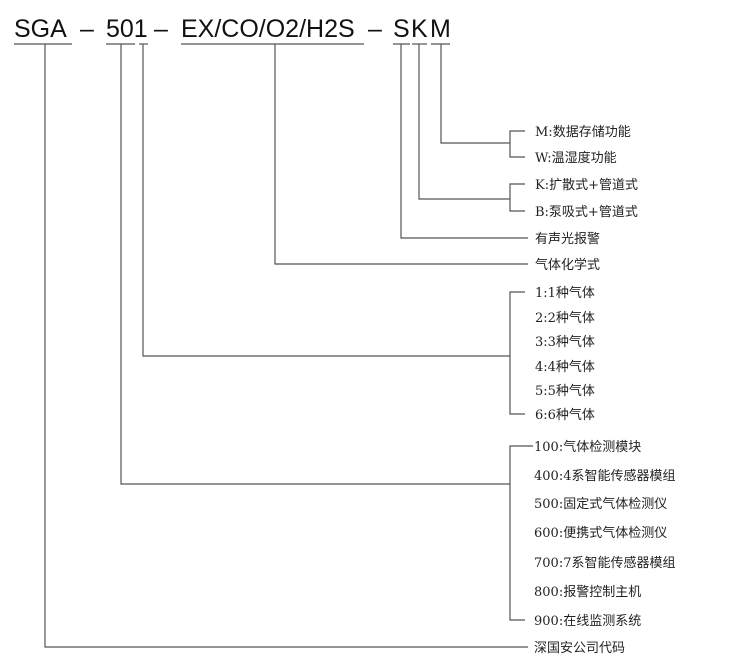 The height and width of the screenshot is (663, 732). I want to click on code-gases: EX/CO/O2/H2S, so click(268, 29).